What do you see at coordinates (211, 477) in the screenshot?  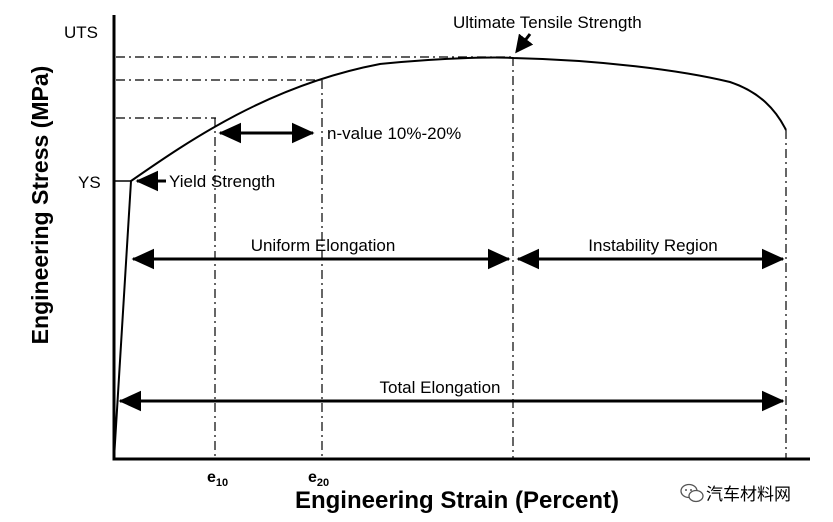 I see `x-tick-e10-base: e` at bounding box center [211, 477].